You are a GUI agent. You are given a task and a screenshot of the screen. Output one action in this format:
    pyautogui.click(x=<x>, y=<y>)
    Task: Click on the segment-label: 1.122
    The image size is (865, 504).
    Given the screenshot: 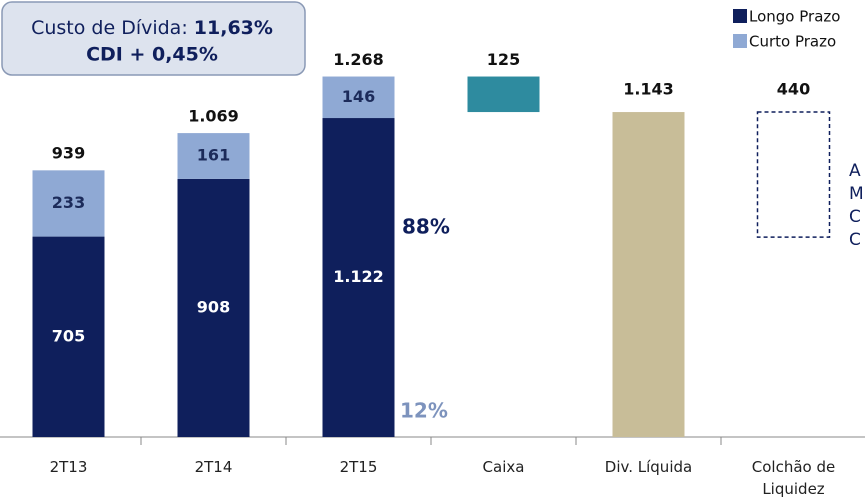 What is the action you would take?
    pyautogui.click(x=358, y=276)
    